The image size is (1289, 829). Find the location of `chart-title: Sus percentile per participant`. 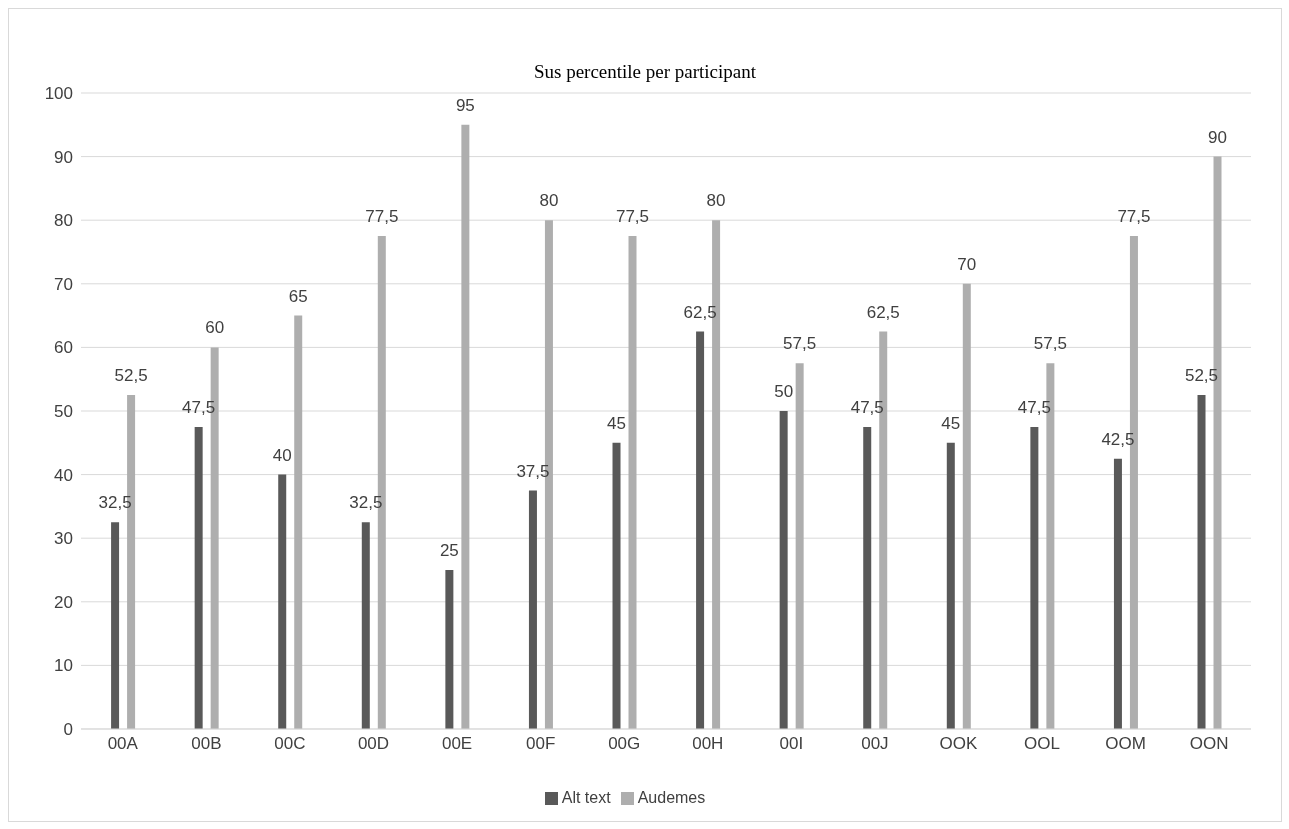

chart-title: Sus percentile per participant is located at coordinates (645, 72).